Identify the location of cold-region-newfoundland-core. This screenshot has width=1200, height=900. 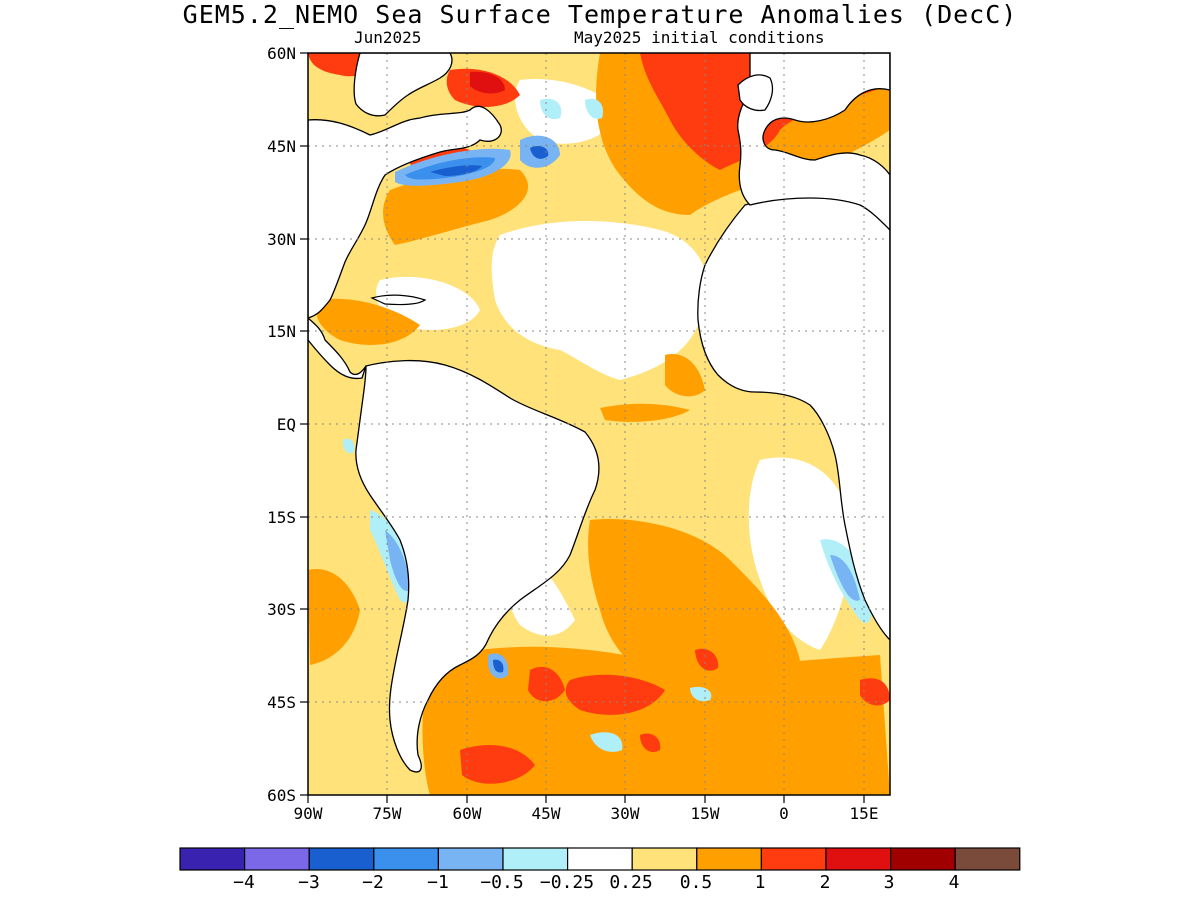
(539, 152).